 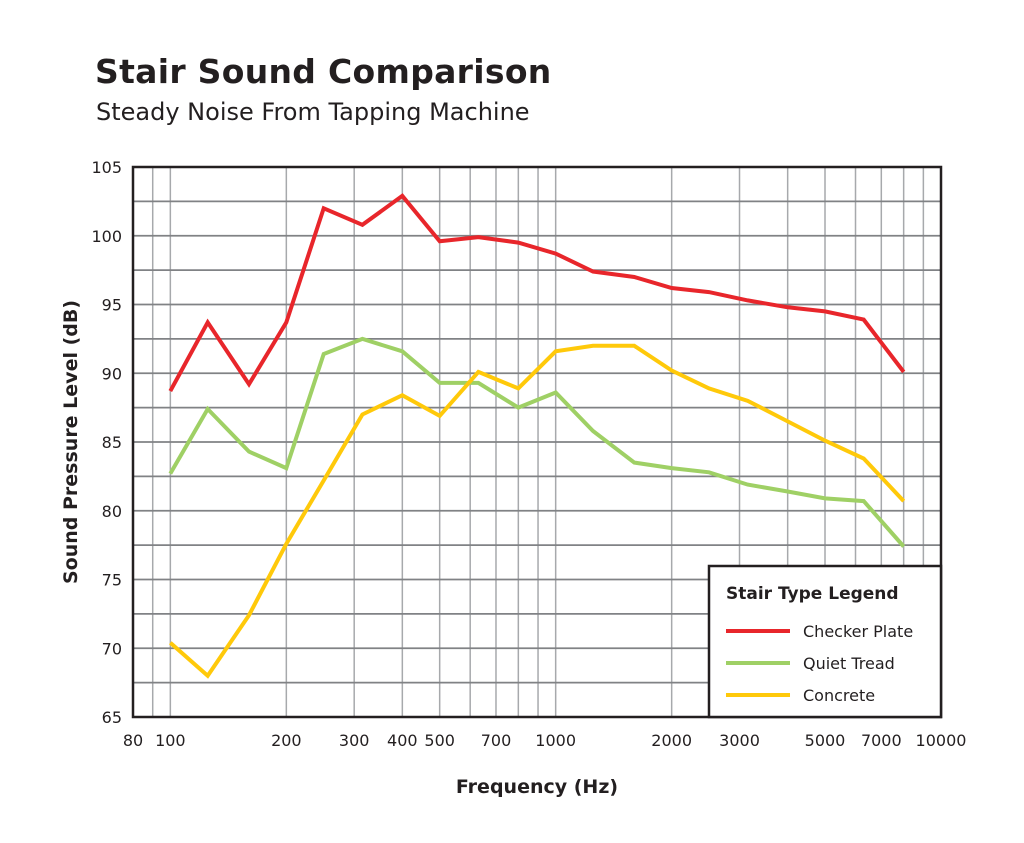 What do you see at coordinates (354, 740) in the screenshot?
I see `x-tick-label: 300` at bounding box center [354, 740].